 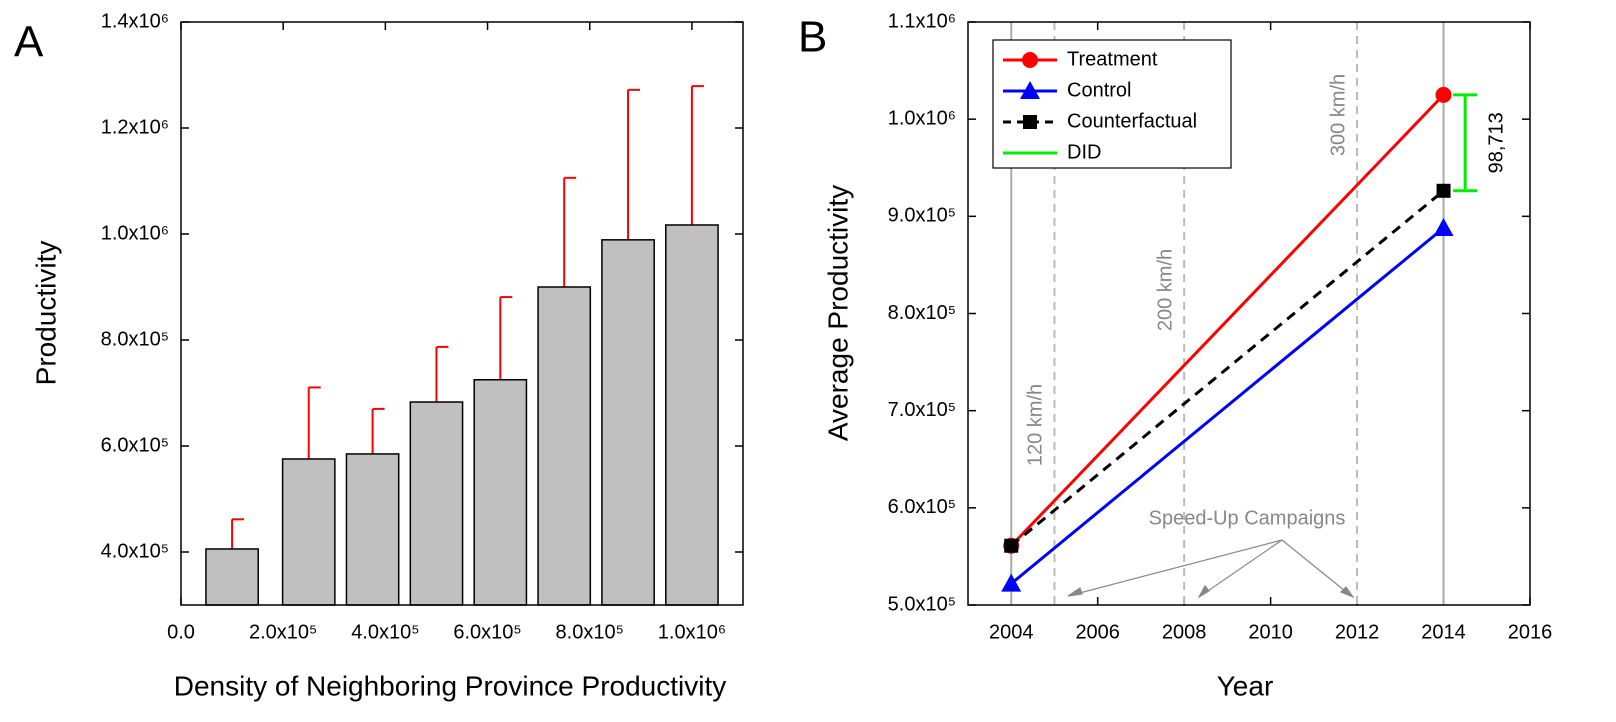 I want to click on y-tick-label: 1.4x10⁶, so click(x=135, y=21).